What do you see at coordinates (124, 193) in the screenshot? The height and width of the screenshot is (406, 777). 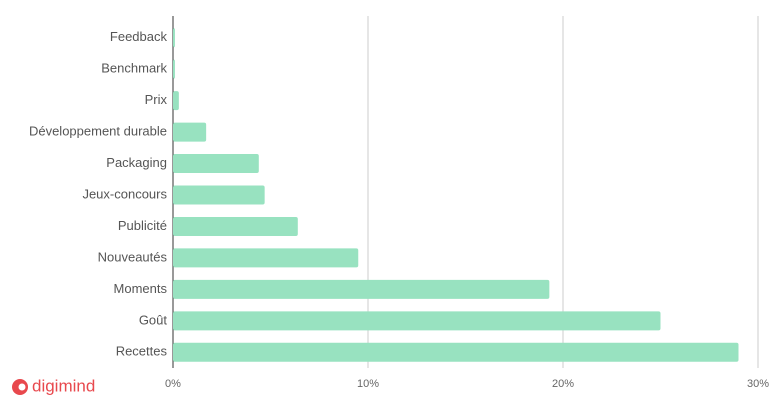 I see `y-tick-label: Jeux-concours` at bounding box center [124, 193].